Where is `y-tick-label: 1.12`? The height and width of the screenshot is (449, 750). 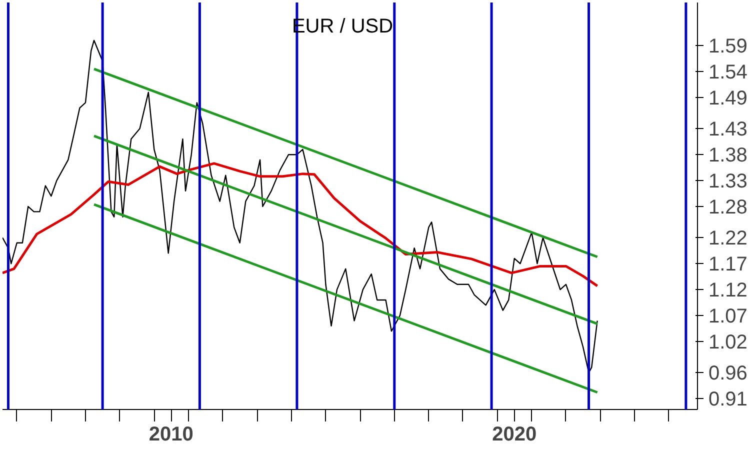 y-tick-label: 1.12 is located at coordinates (728, 291).